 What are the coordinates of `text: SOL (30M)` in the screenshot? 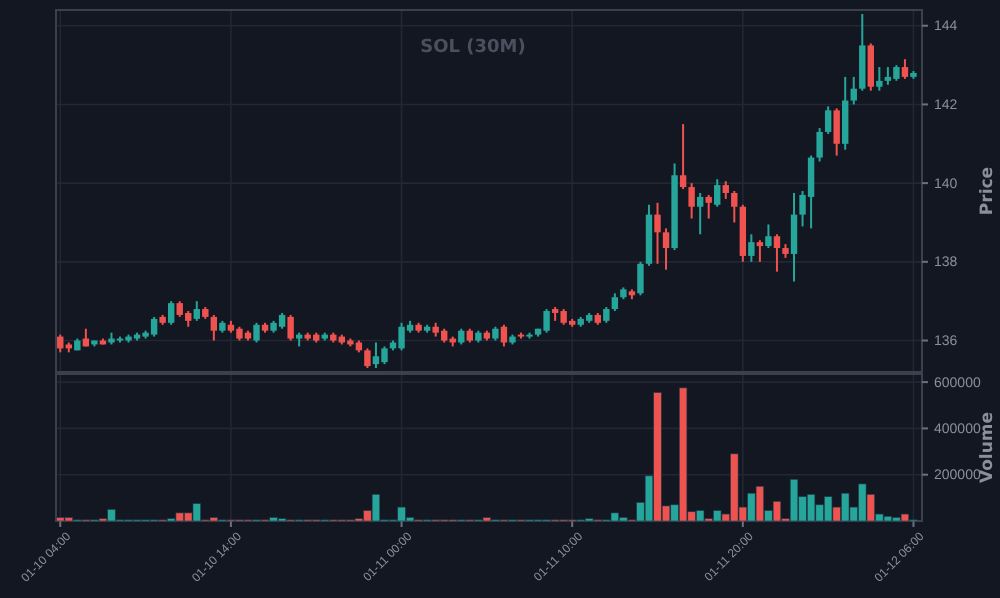 It's located at (473, 48).